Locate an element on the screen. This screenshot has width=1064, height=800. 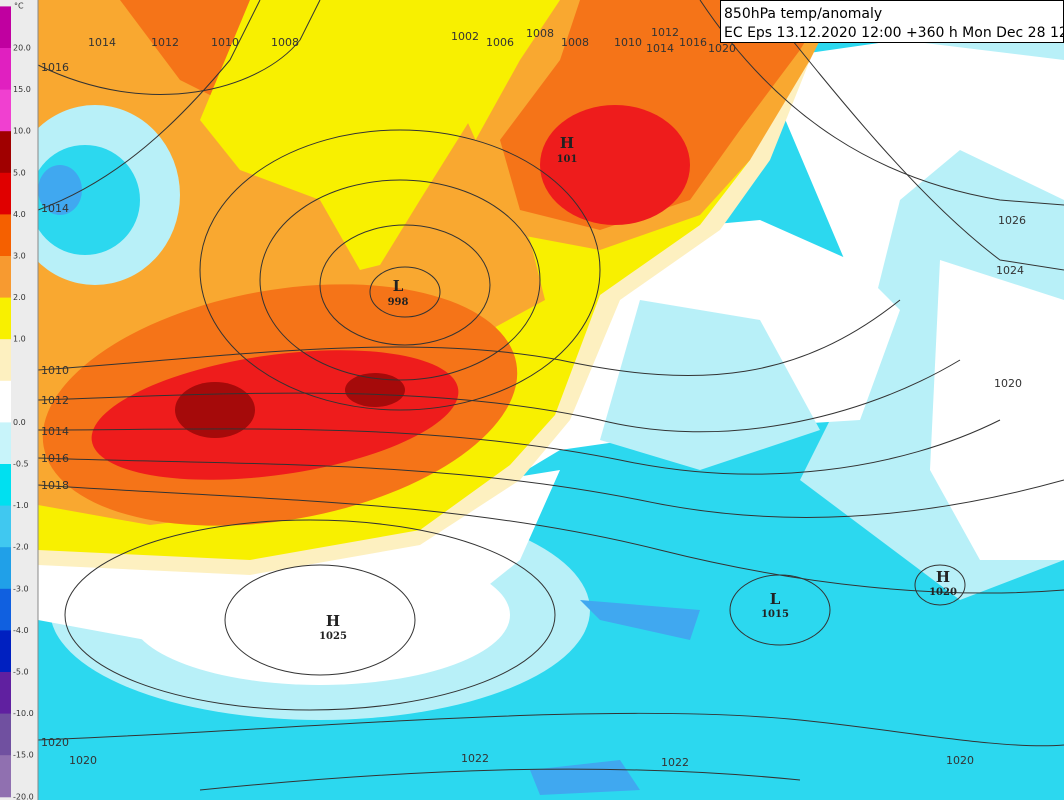
legend-label: 4.0 is located at coordinates (19, 214).